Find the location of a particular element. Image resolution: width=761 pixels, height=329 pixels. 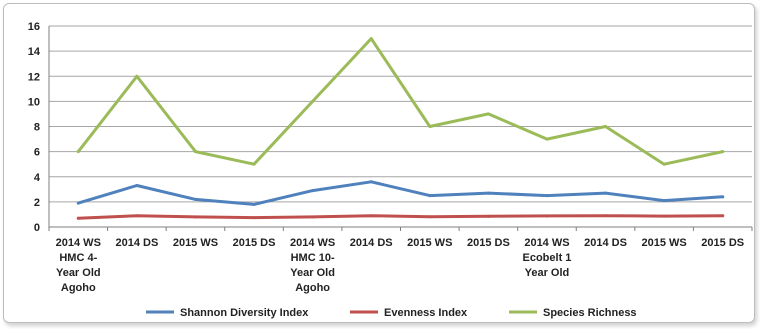

y-tick-label-12: 12 is located at coordinates (34, 77).